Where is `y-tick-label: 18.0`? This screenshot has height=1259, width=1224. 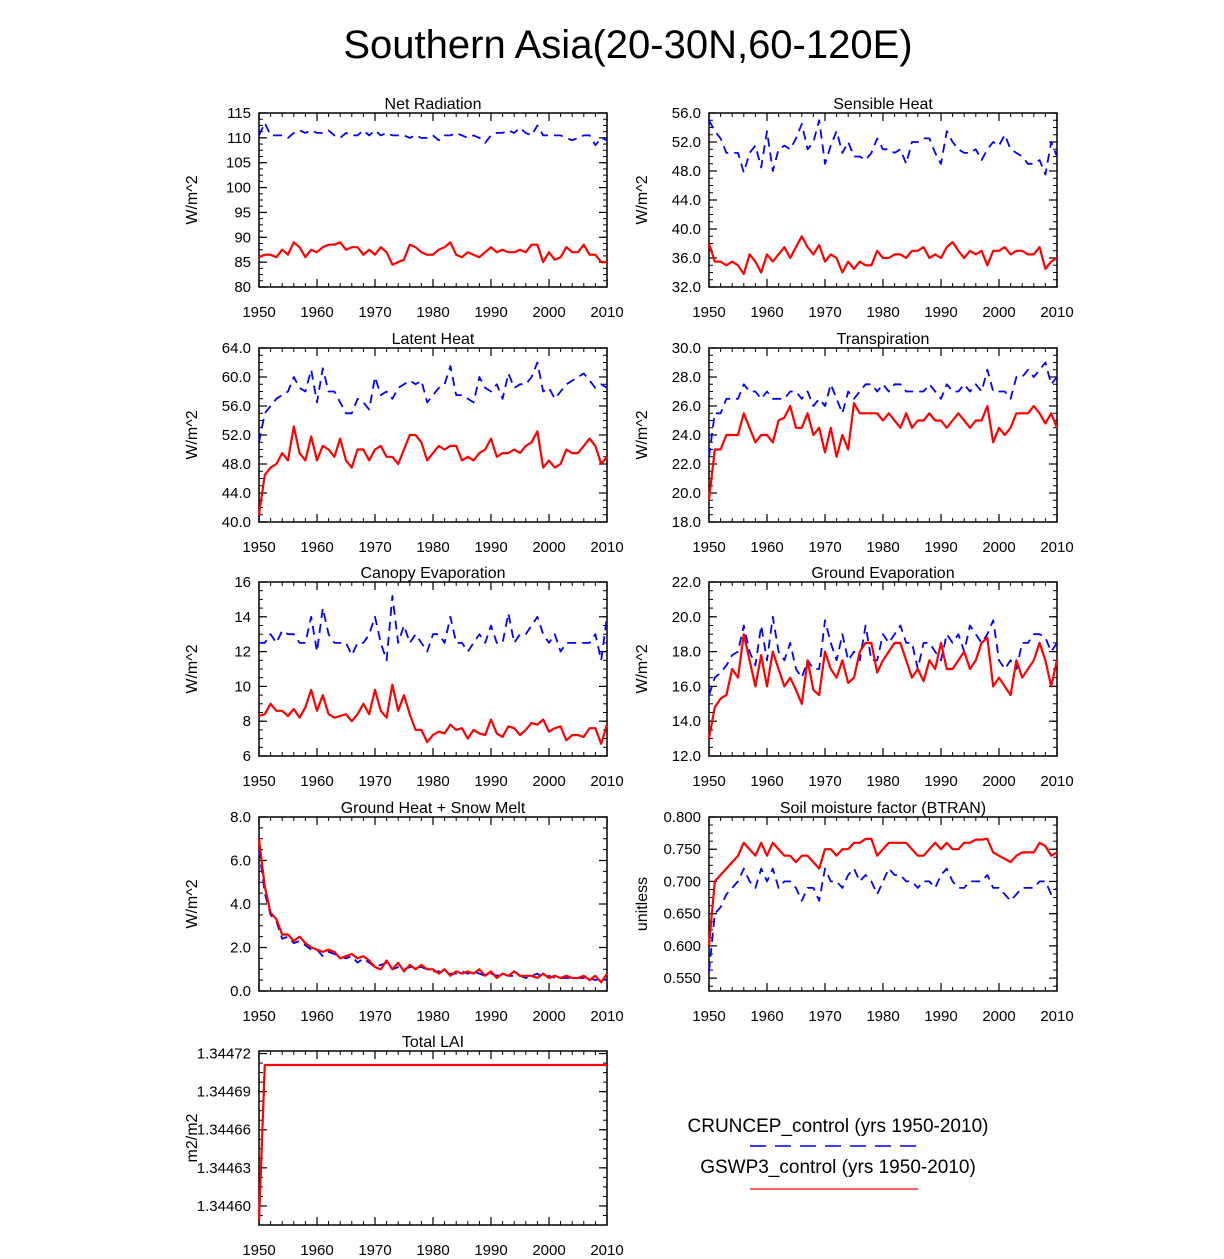
y-tick-label: 18.0 is located at coordinates (686, 522).